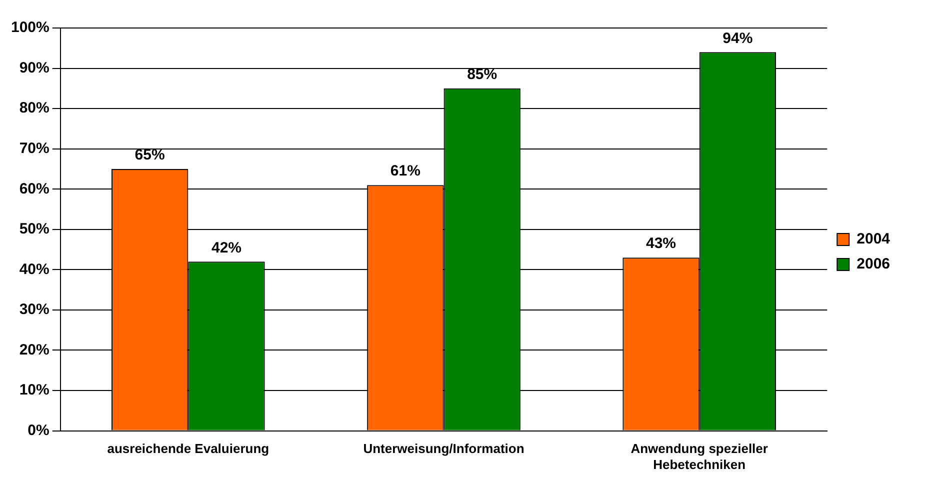 This screenshot has width=930, height=486. What do you see at coordinates (34, 309) in the screenshot?
I see `y-tick-label: 30%` at bounding box center [34, 309].